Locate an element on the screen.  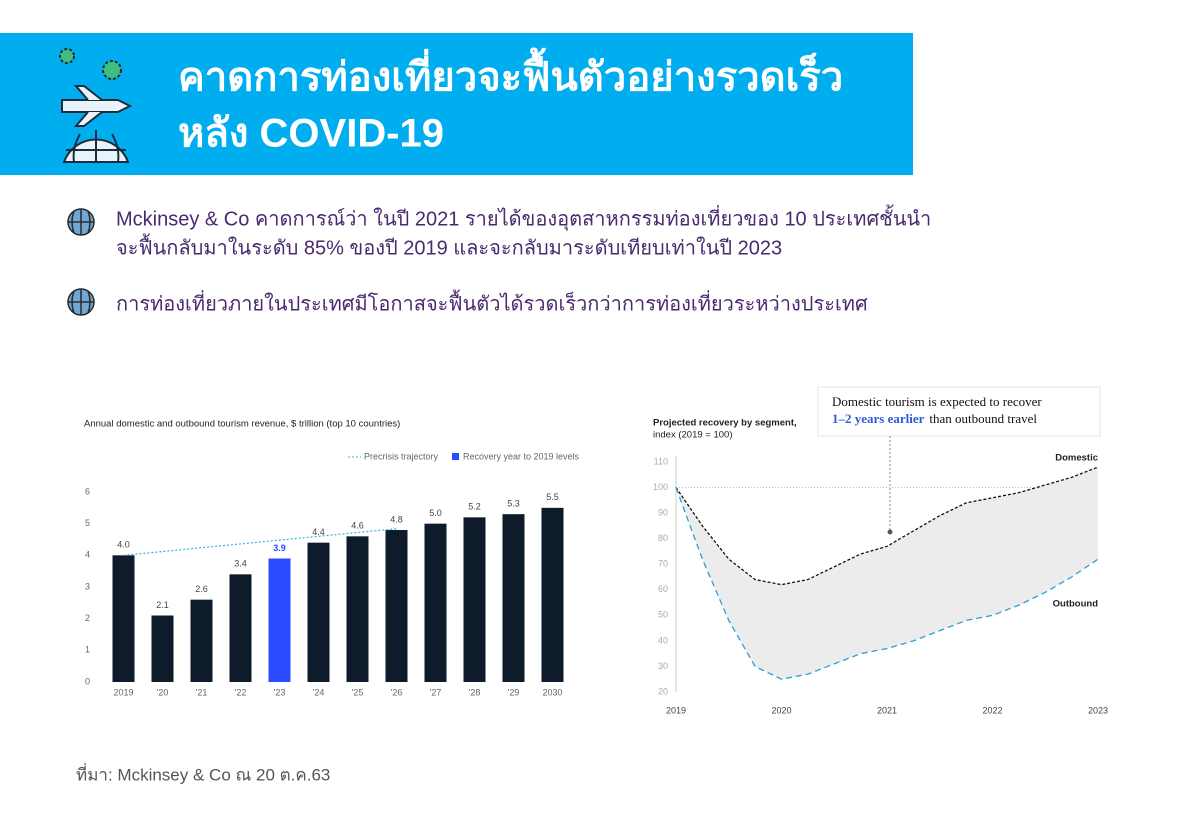
annotation: than outbound travel is located at coordinates (983, 418).